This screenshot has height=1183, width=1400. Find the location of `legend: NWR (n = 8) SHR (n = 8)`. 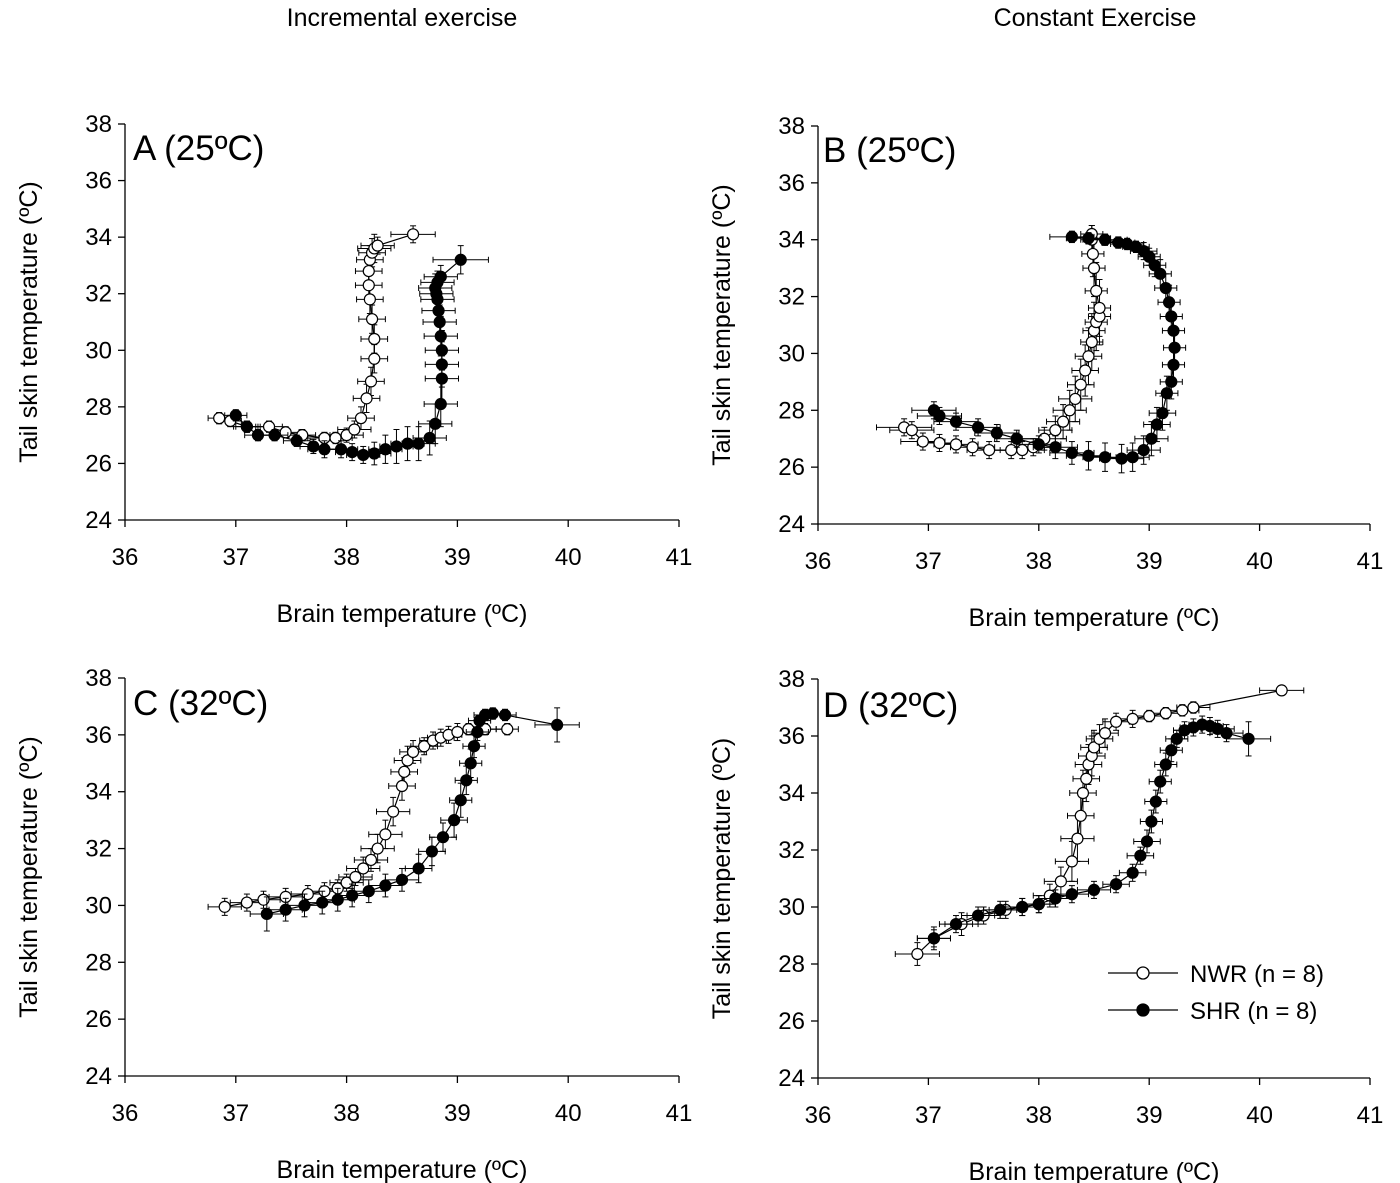

legend: NWR (n = 8) SHR (n = 8) is located at coordinates (1216, 993).